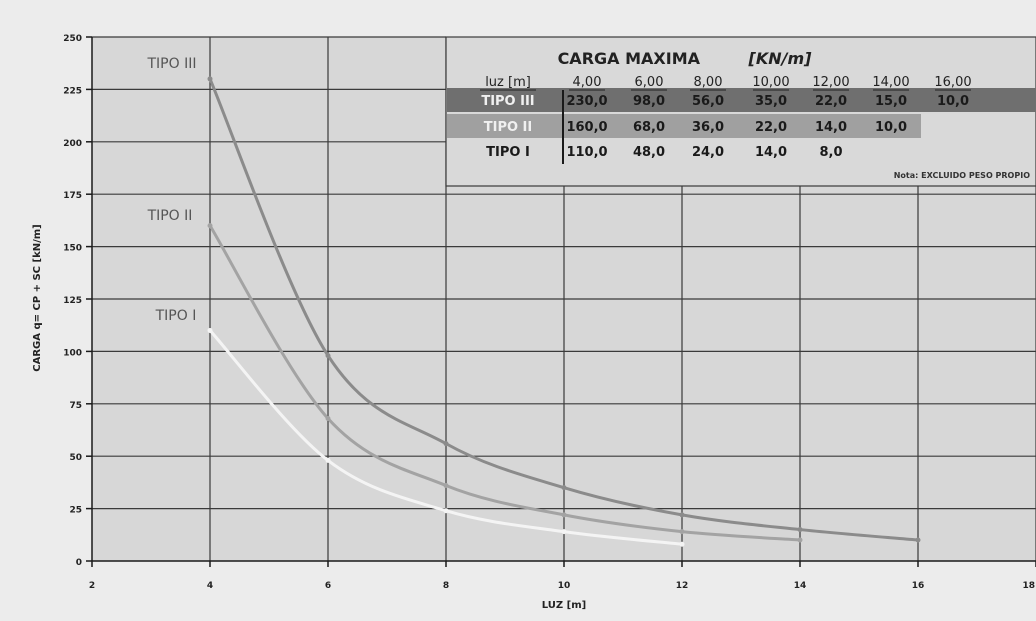  I want to click on table-note: Nota: EXCLUIDO PESO PROPIO, so click(962, 175).